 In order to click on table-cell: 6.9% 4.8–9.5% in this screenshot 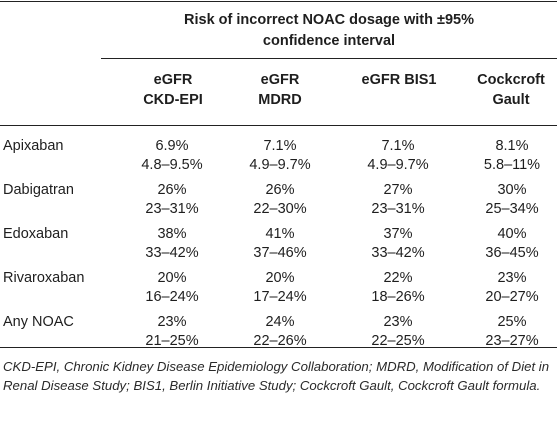, I will do `click(172, 156)`.